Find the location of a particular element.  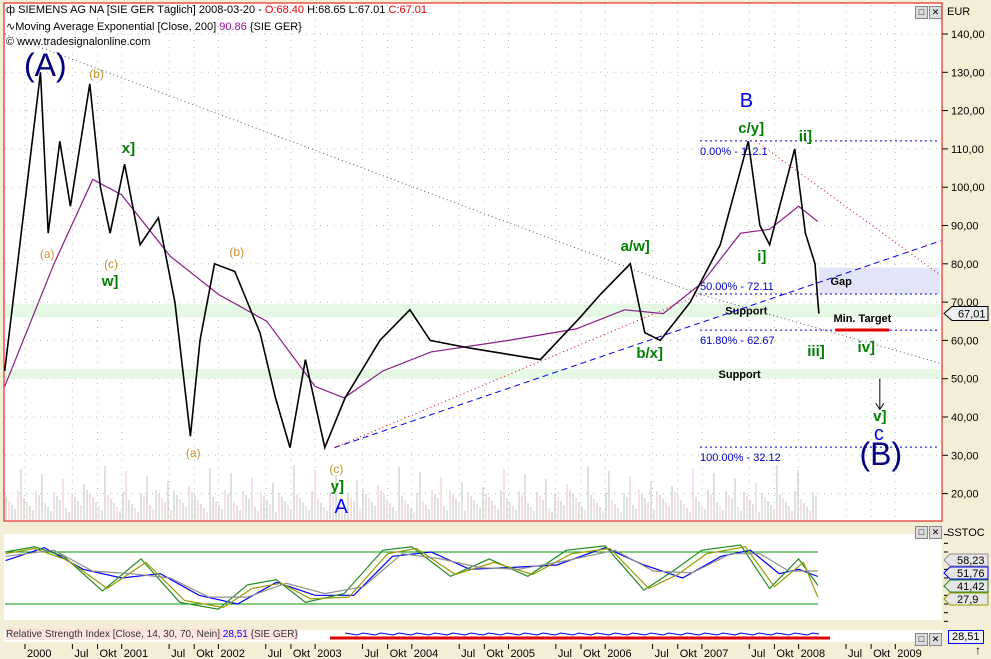

last-price-tag is located at coordinates (966, 314).